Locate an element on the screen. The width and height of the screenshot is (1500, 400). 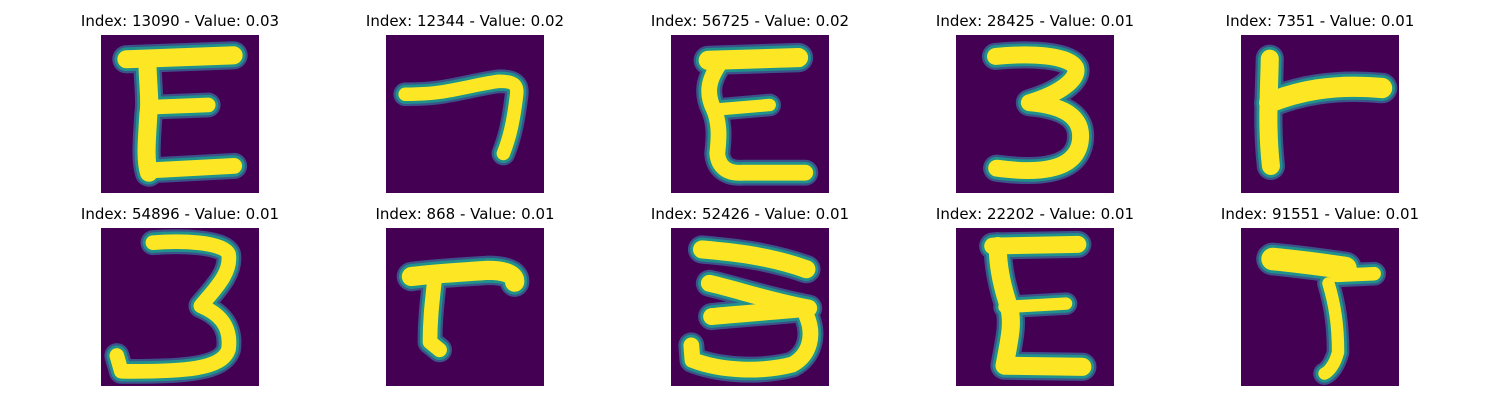
image-background is located at coordinates (465, 307).